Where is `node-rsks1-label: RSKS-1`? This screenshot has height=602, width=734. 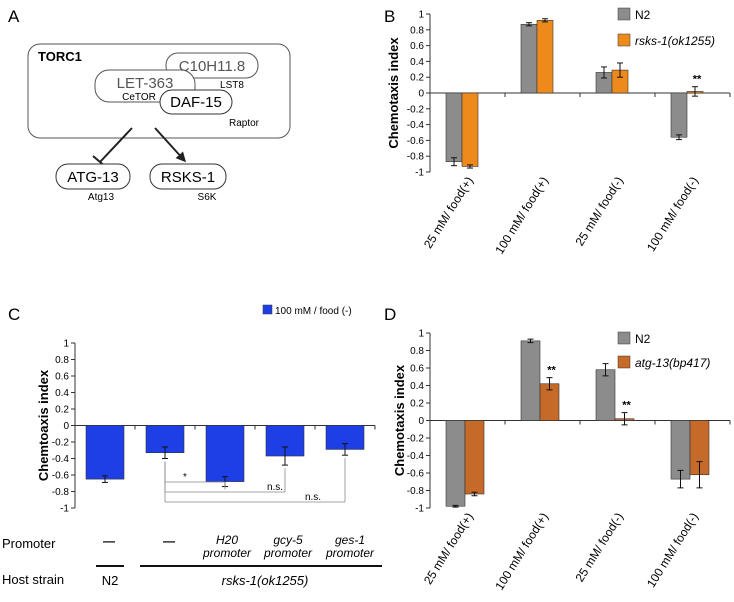 node-rsks1-label: RSKS-1 is located at coordinates (188, 177).